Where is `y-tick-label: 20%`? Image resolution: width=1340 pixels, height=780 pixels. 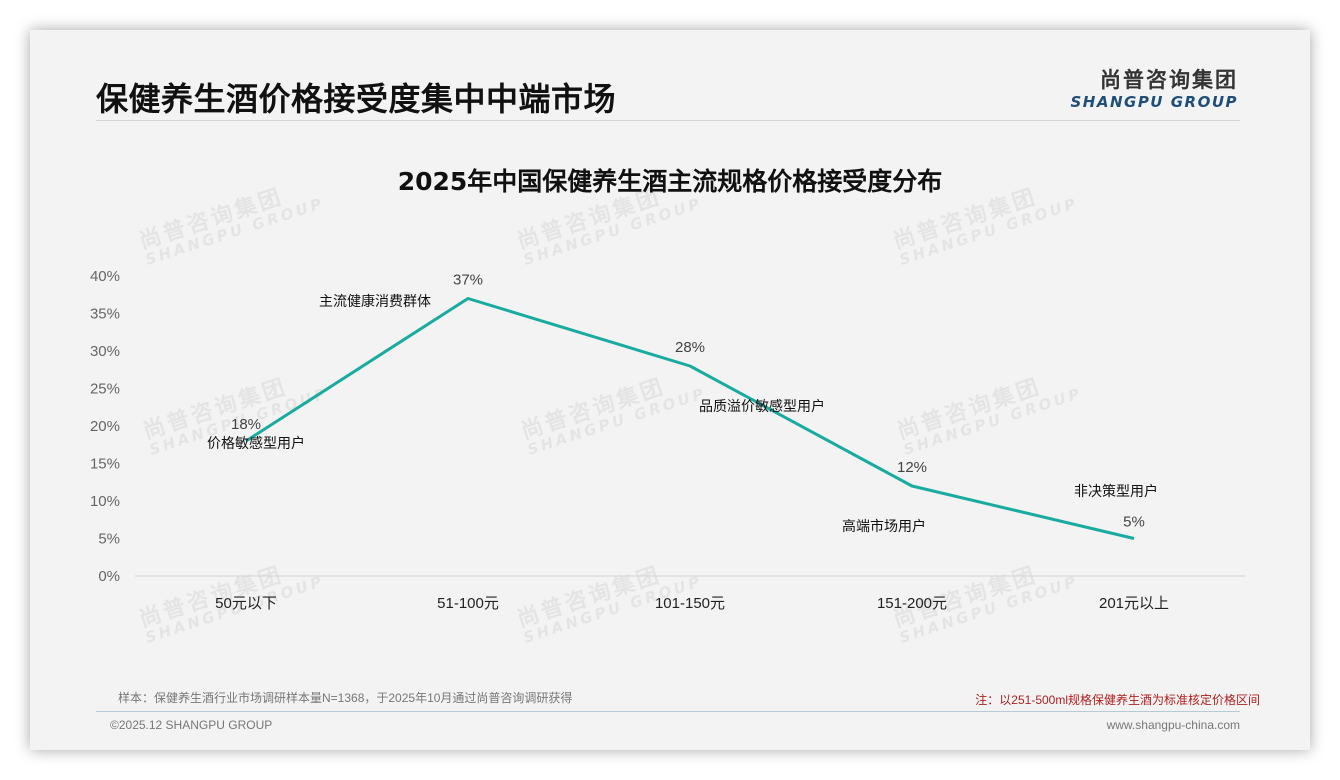 y-tick-label: 20% is located at coordinates (105, 426).